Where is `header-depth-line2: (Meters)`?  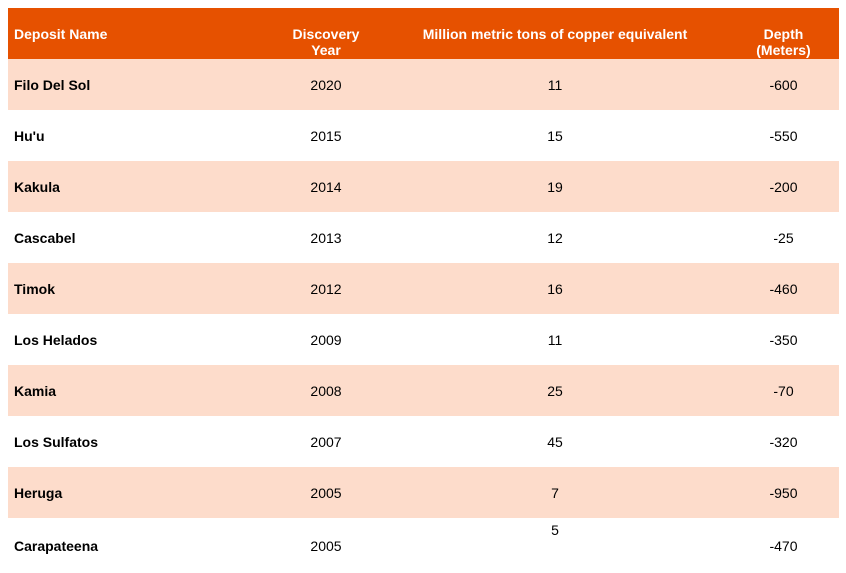 header-depth-line2: (Meters) is located at coordinates (783, 50).